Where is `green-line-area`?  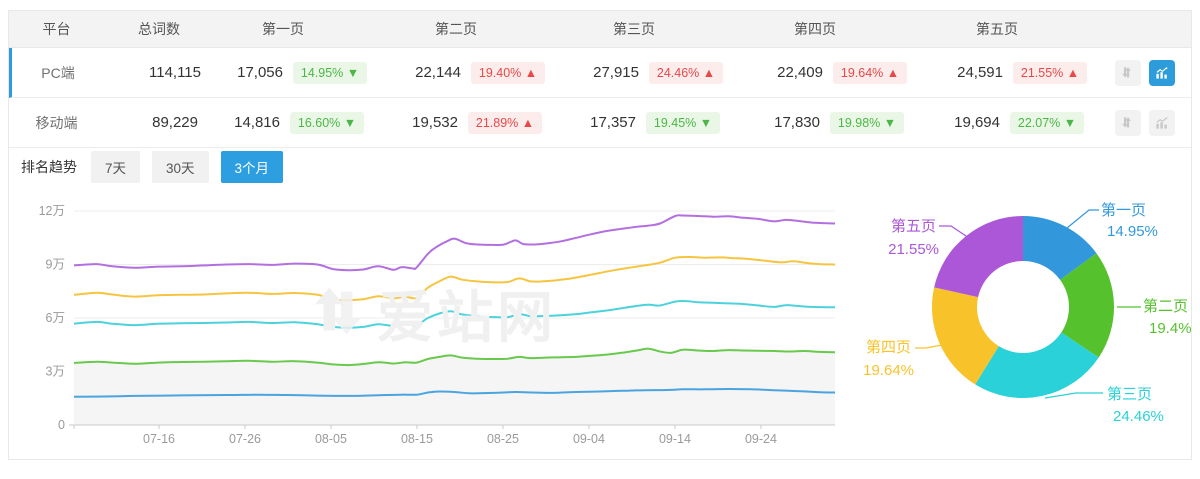 green-line-area is located at coordinates (454, 386).